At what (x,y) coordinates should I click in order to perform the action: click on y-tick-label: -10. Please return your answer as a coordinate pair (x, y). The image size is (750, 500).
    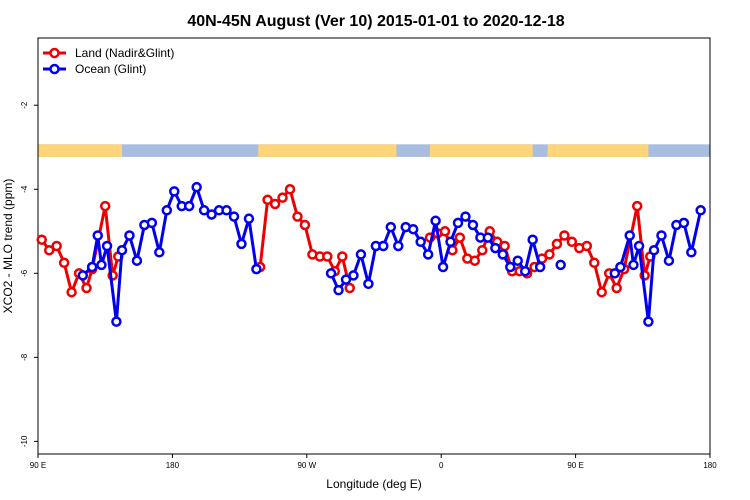
    Looking at the image, I should click on (24, 441).